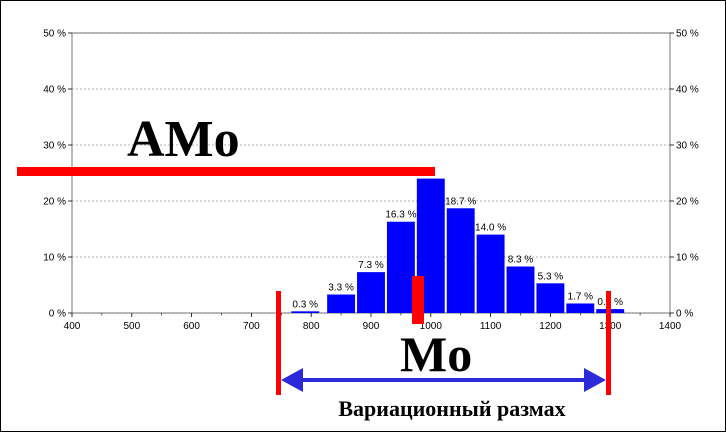  I want to click on x-tick-label: 1400, so click(670, 326).